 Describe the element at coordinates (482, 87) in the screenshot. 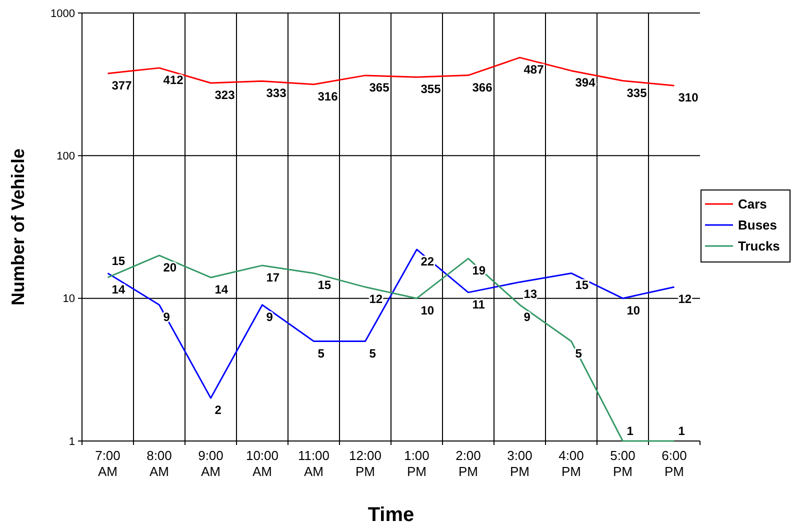

I see `data-label: 366` at that location.